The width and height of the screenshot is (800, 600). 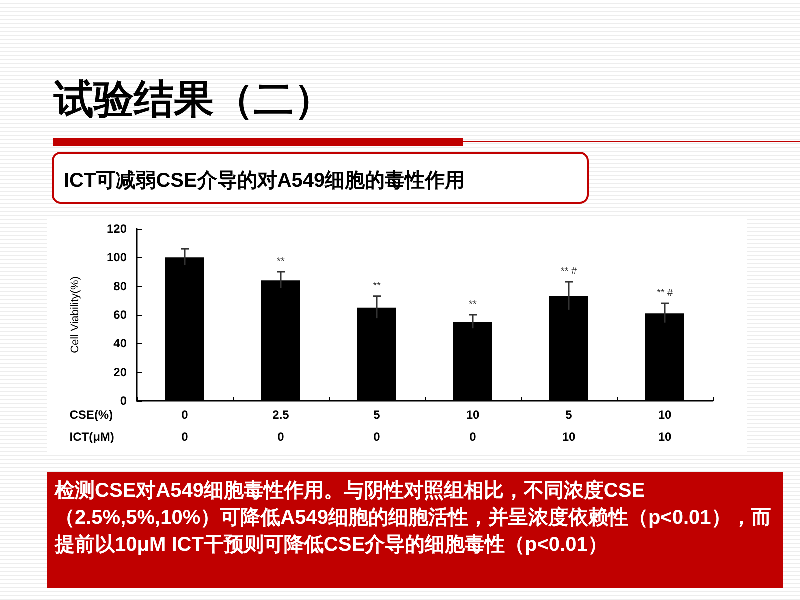 I want to click on x-tick-label: 5 0, so click(x=377, y=426).